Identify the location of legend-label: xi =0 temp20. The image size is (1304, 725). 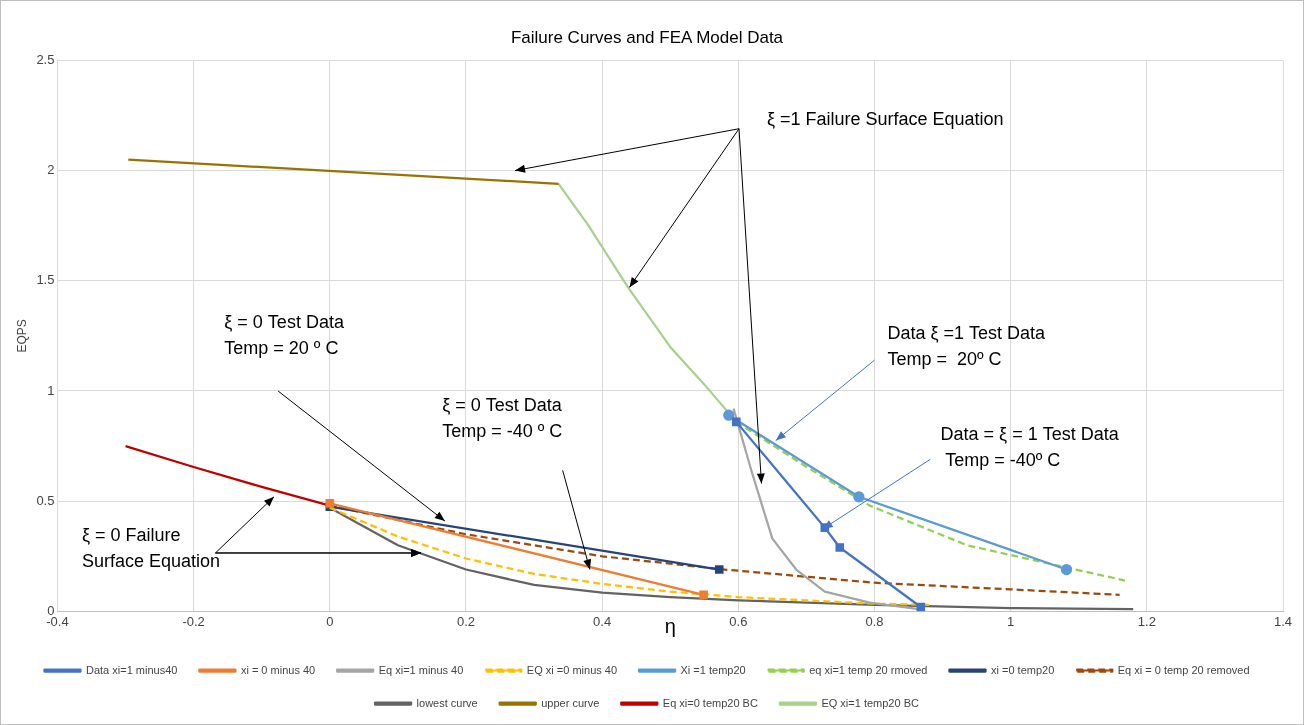
(1022, 669).